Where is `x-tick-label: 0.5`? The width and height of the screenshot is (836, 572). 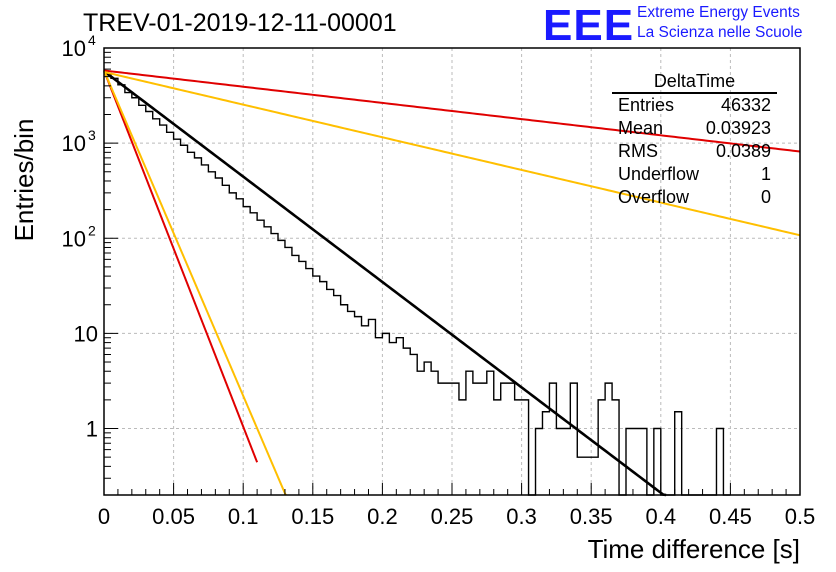 x-tick-label: 0.5 is located at coordinates (800, 516).